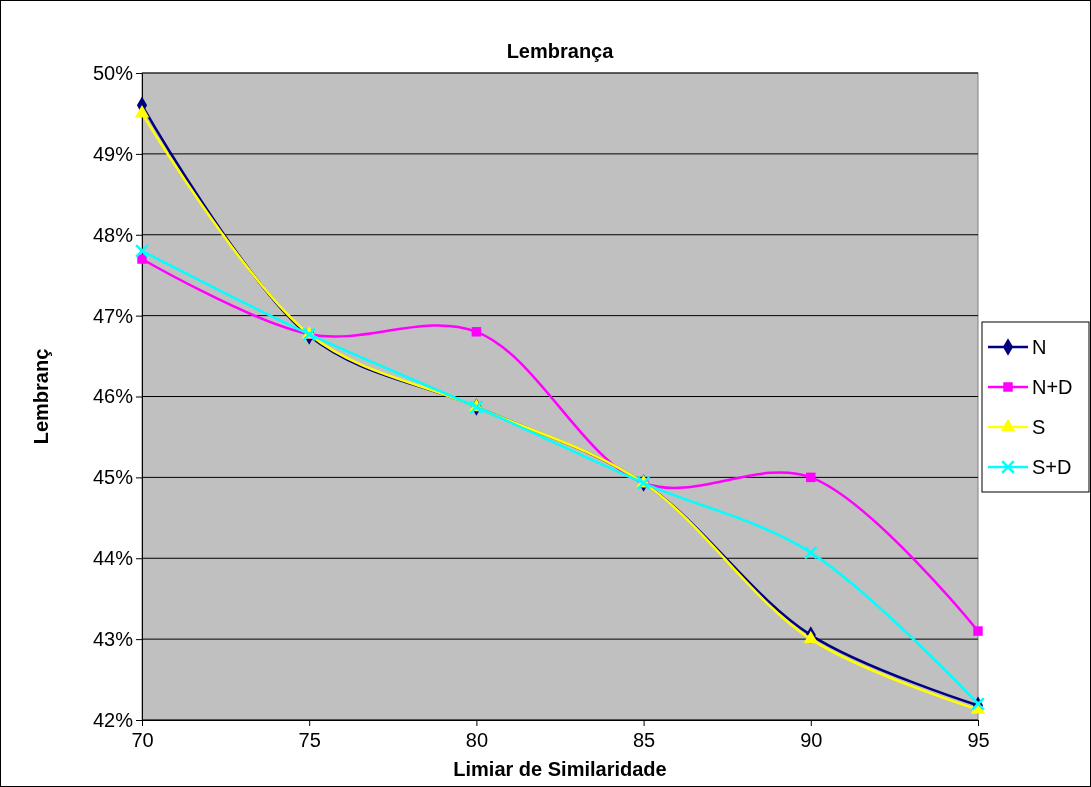 This screenshot has width=1091, height=787. I want to click on x-tick-label: 75, so click(309, 740).